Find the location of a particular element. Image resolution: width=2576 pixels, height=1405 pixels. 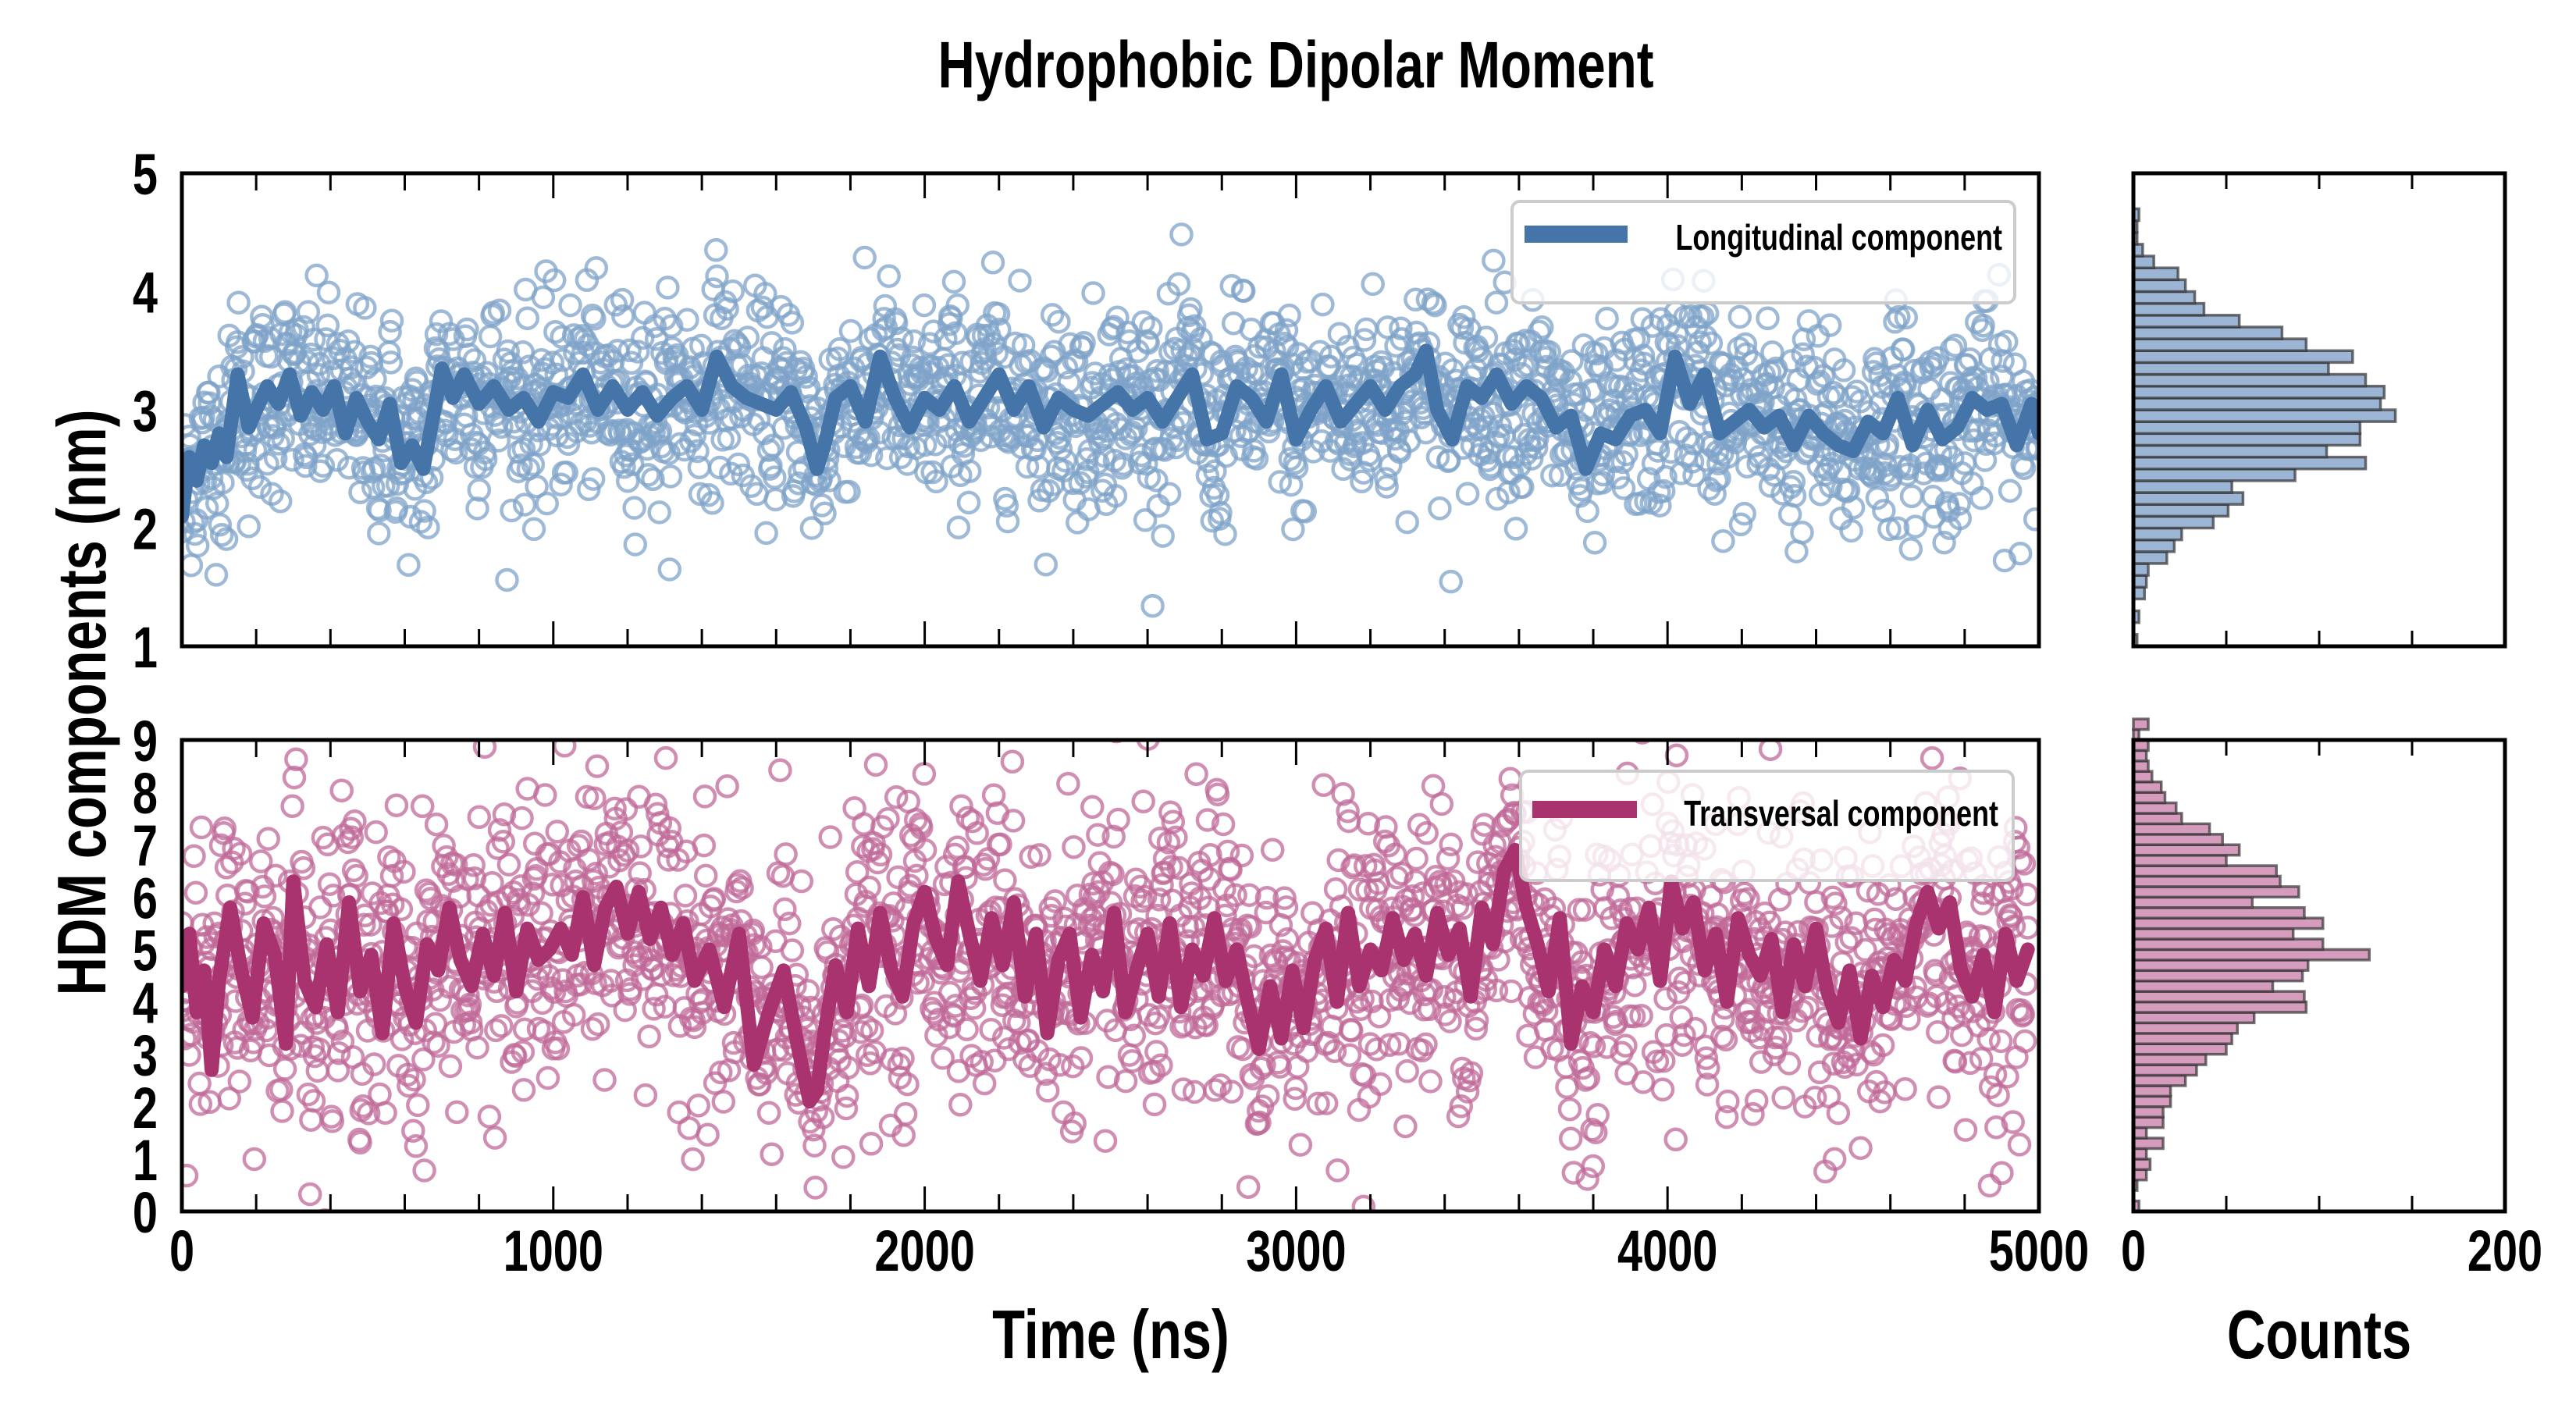

y-tick-label: 4 is located at coordinates (145, 293).